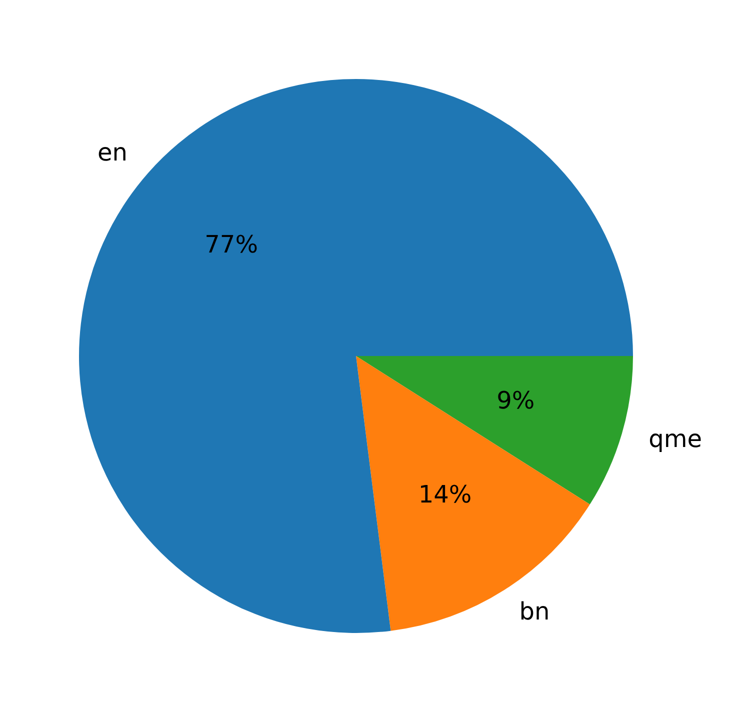 The height and width of the screenshot is (713, 736). What do you see at coordinates (675, 439) in the screenshot?
I see `slice-label: qme` at bounding box center [675, 439].